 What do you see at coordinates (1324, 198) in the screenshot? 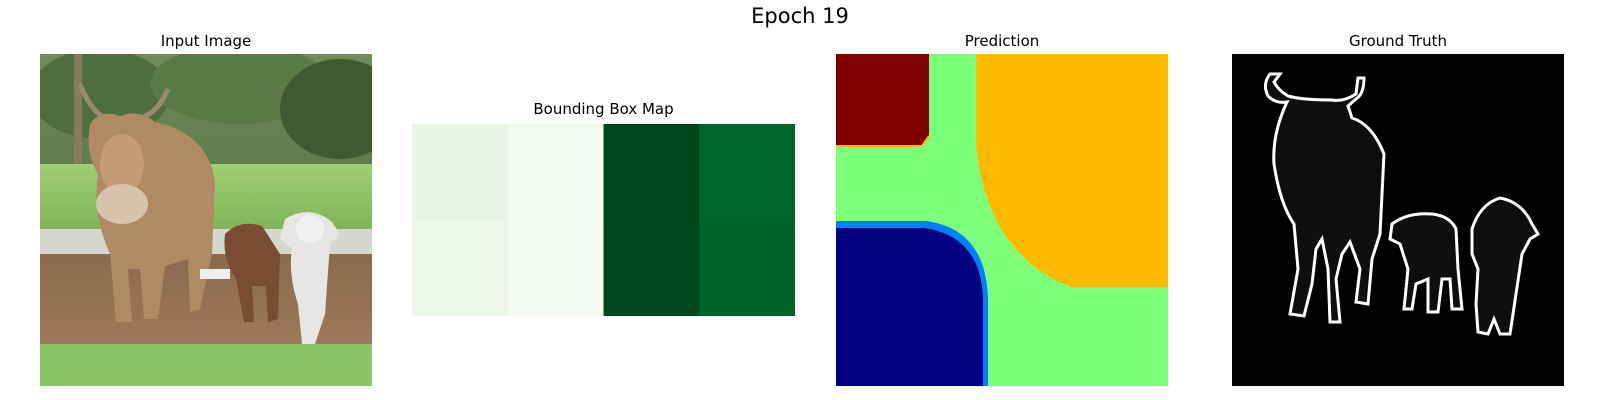
I see `ground-truth-cow-outline` at bounding box center [1324, 198].